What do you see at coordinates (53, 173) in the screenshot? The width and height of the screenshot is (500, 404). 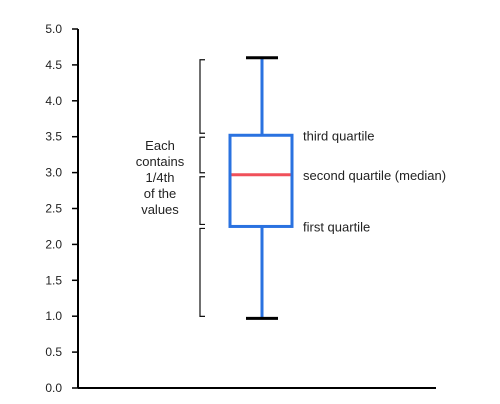 I see `y-tick-label: 3.0` at bounding box center [53, 173].